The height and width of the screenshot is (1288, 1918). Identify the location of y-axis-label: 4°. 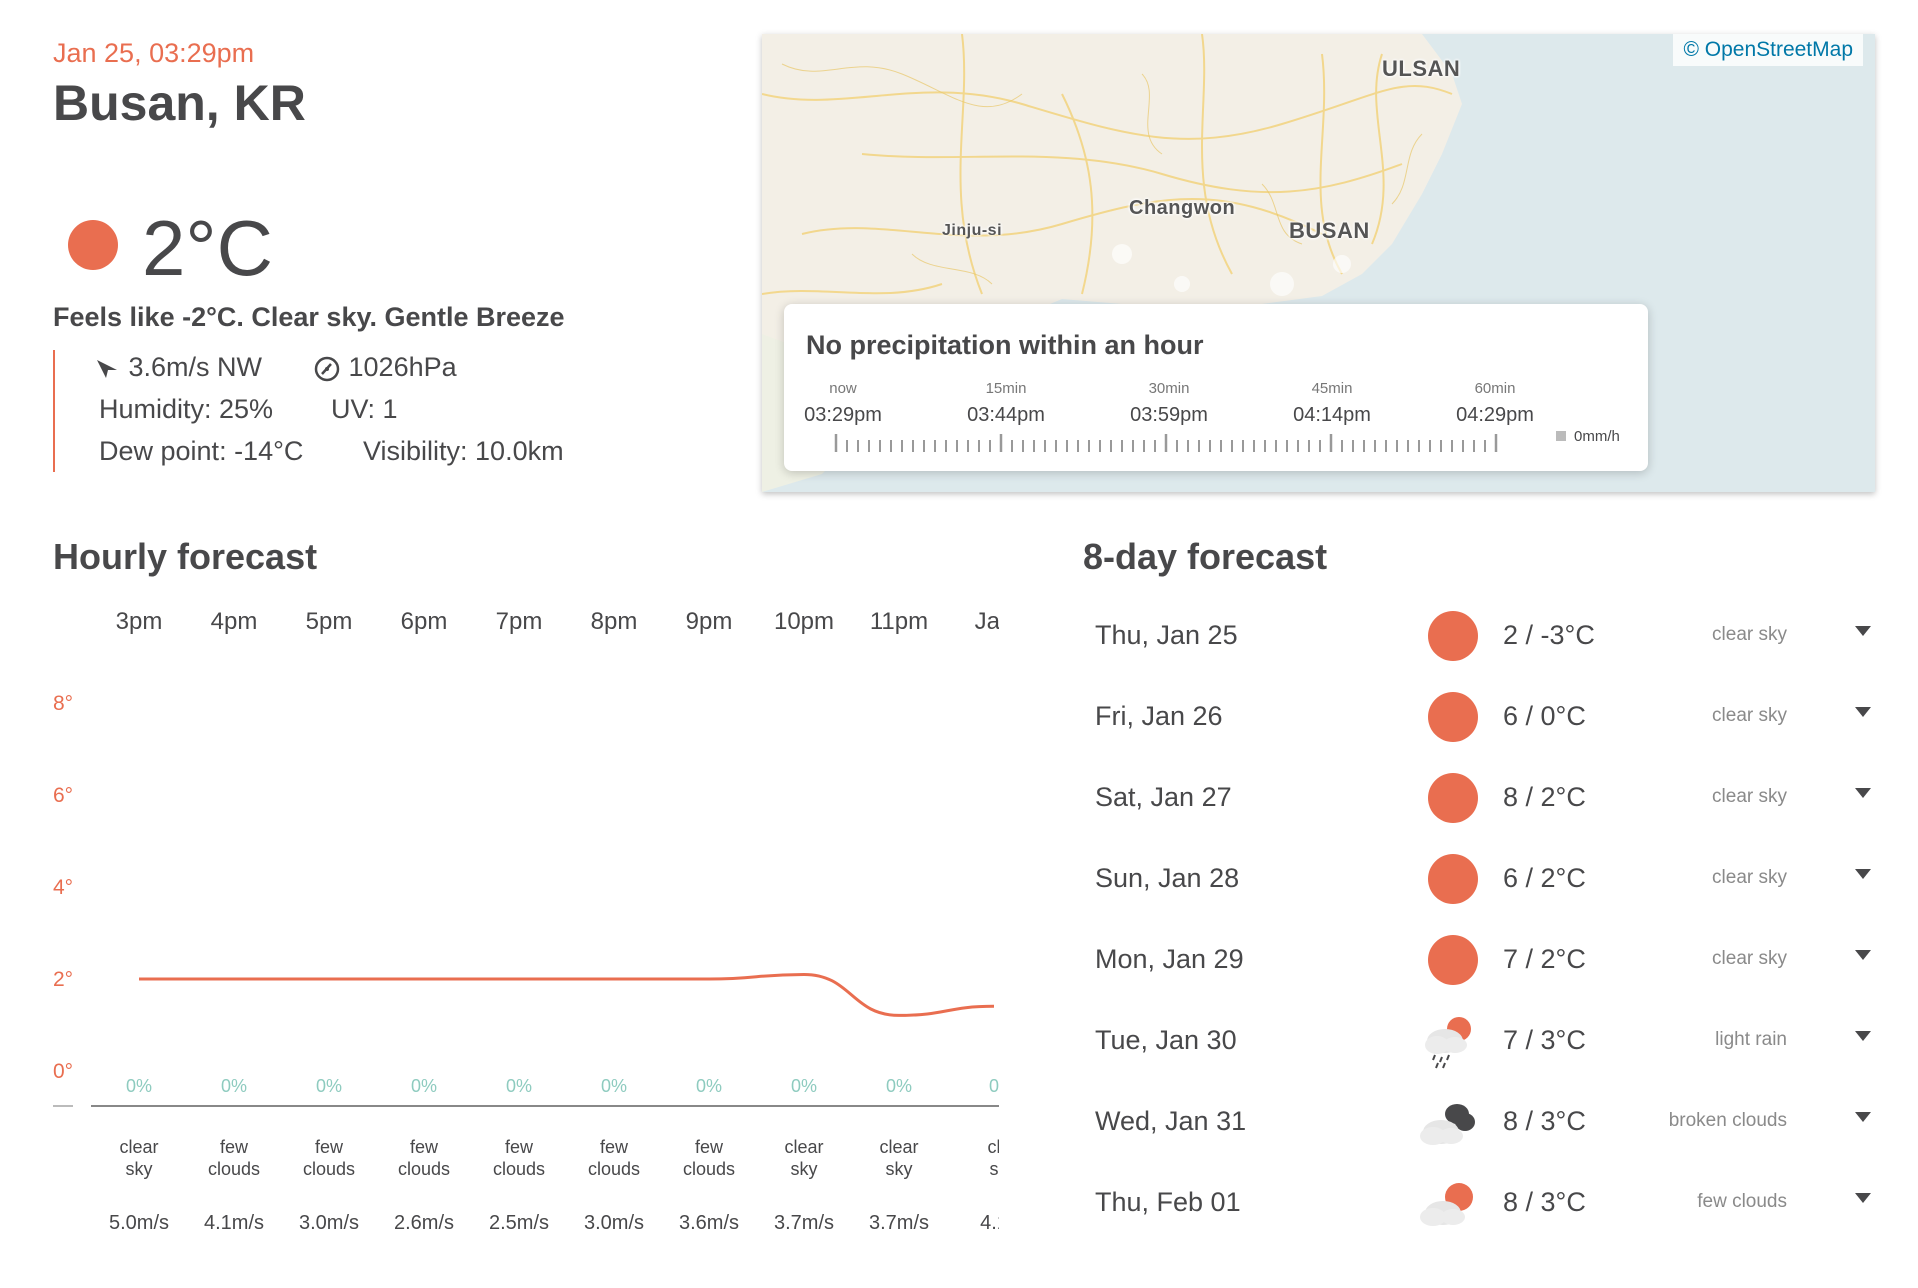
(63, 887).